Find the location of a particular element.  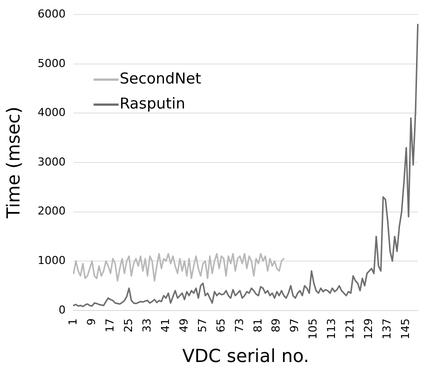

x-tick-label: 9 is located at coordinates (91, 322).